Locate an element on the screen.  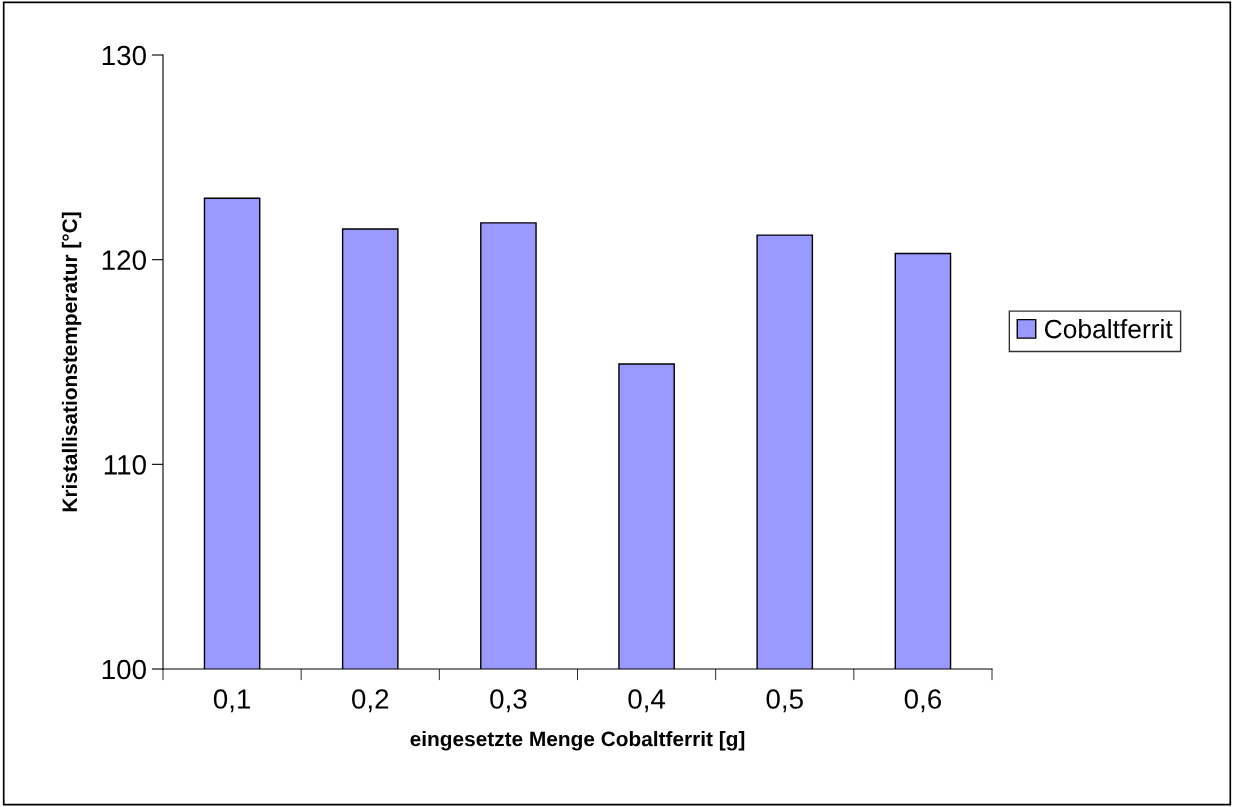
y-tick-label: 130 is located at coordinates (124, 55).